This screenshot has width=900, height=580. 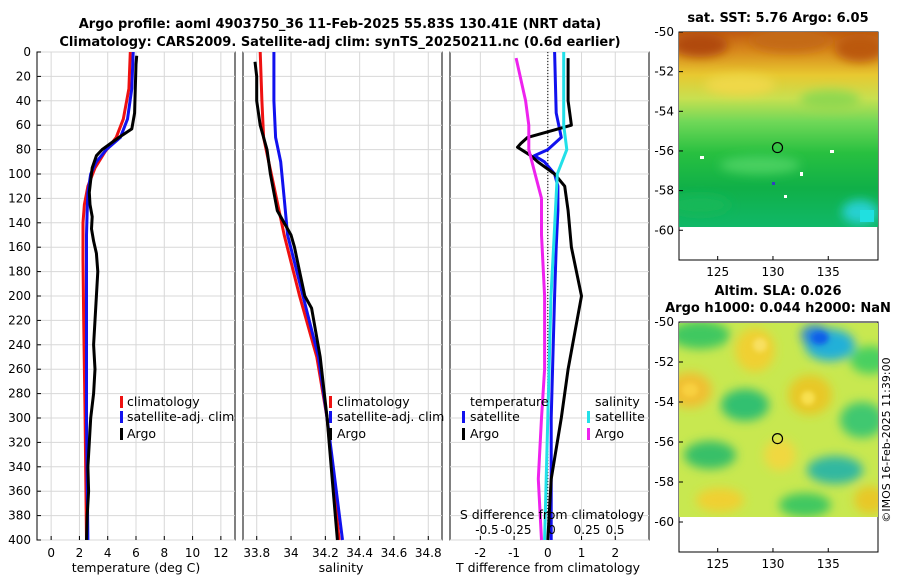 What do you see at coordinates (582, 553) in the screenshot?
I see `x-tick-label: 1` at bounding box center [582, 553].